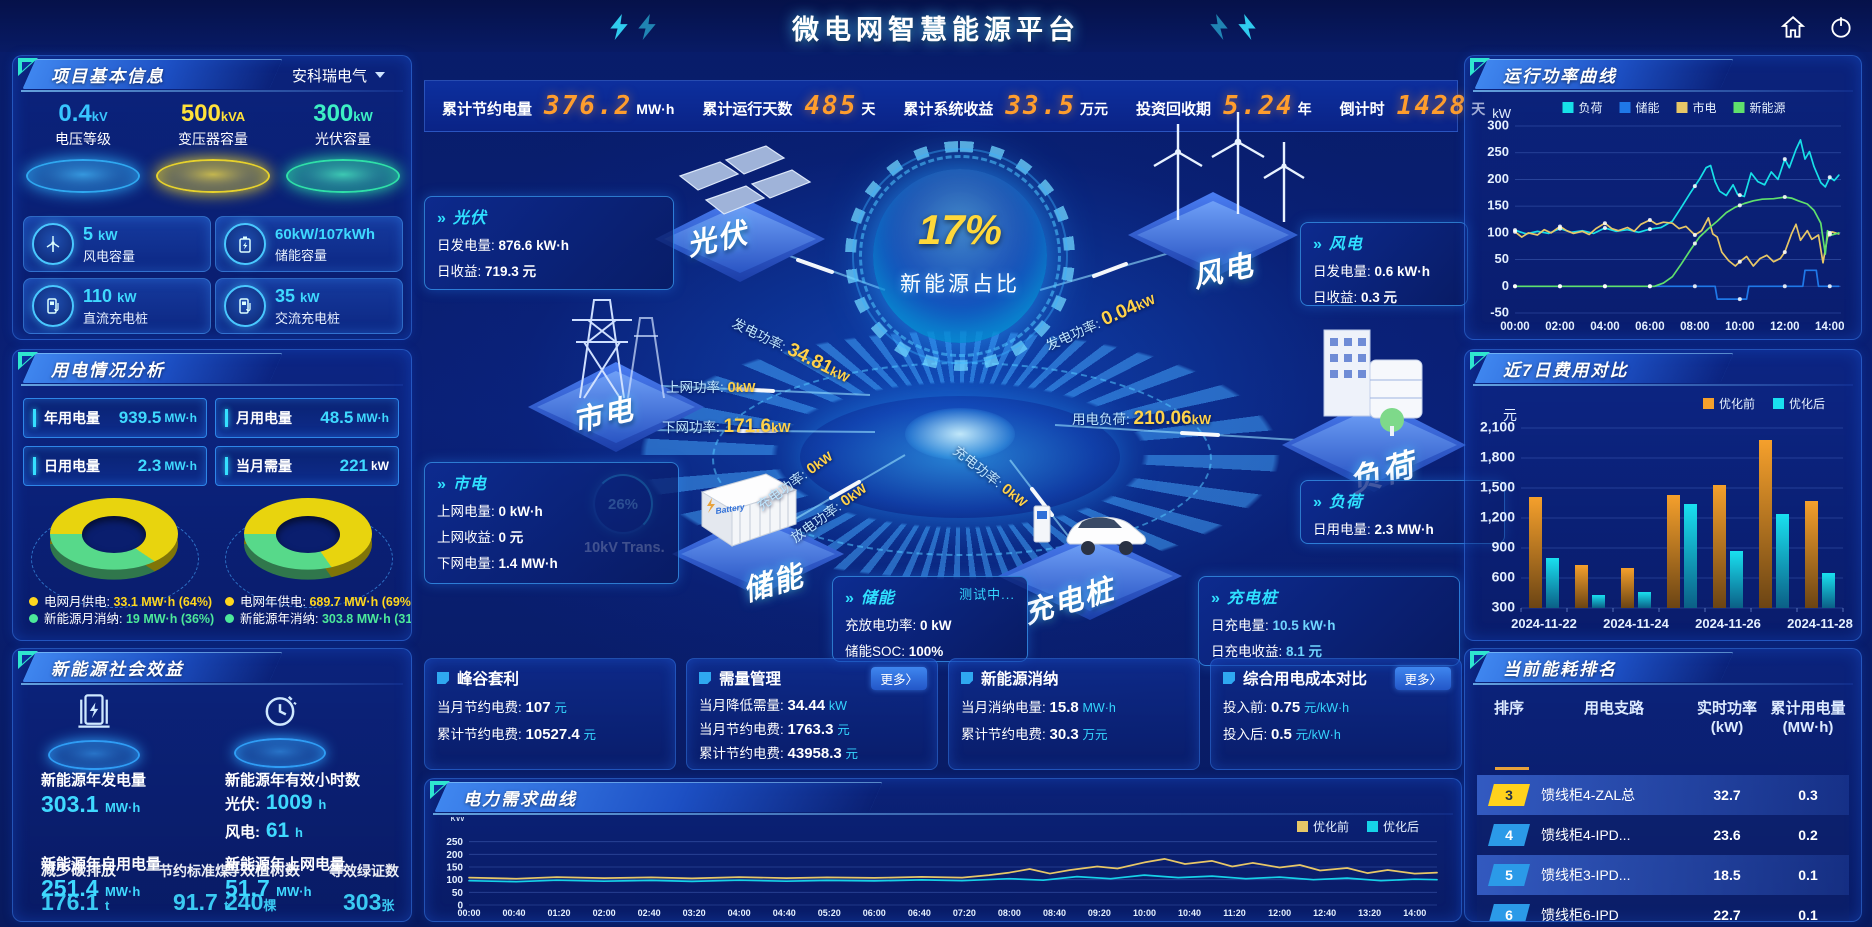 This screenshot has width=1872, height=927. What do you see at coordinates (960, 434) in the screenshot?
I see `beam-hub` at bounding box center [960, 434].